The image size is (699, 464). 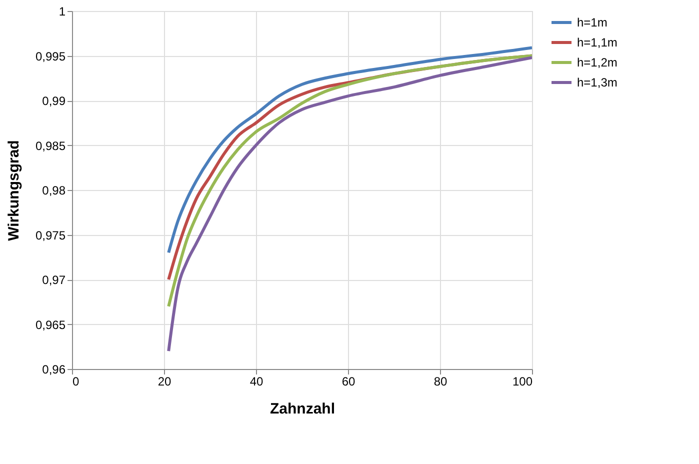 What do you see at coordinates (349, 381) in the screenshot?
I see `x-tick-label: 60` at bounding box center [349, 381].